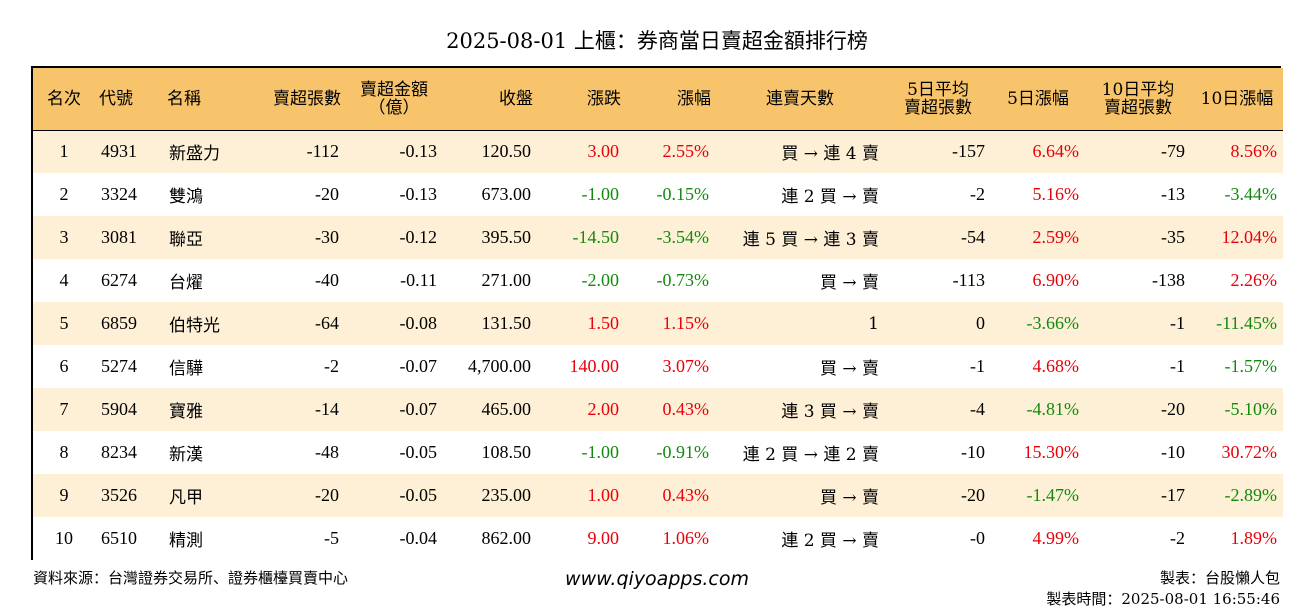  Describe the element at coordinates (603, 409) in the screenshot. I see `cell-change: 2.00` at that location.